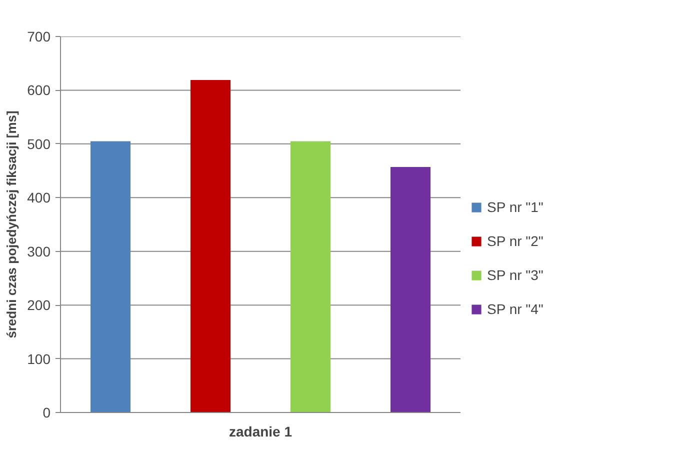 The height and width of the screenshot is (462, 678). I want to click on y-tick-label: 400, so click(39, 198).